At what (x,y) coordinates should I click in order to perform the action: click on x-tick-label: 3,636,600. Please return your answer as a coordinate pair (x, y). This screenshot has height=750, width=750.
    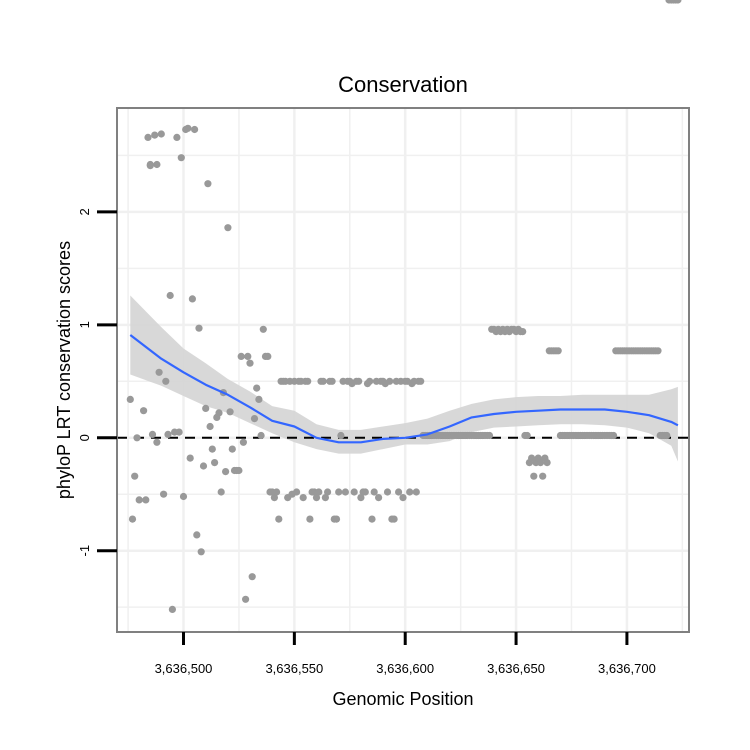
    Looking at the image, I should click on (405, 668).